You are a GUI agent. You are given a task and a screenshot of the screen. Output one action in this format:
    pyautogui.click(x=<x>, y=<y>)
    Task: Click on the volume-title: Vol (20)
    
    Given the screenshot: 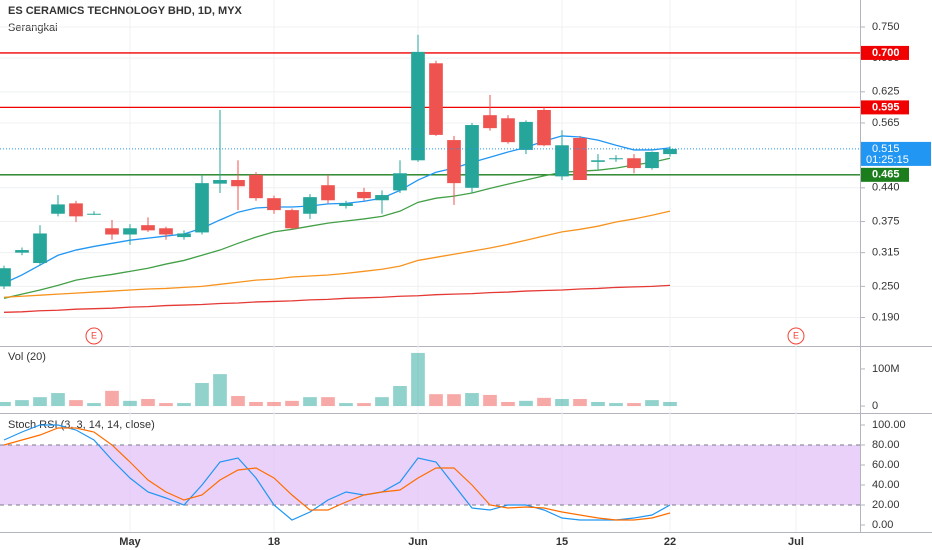 What is the action you would take?
    pyautogui.click(x=27, y=357)
    